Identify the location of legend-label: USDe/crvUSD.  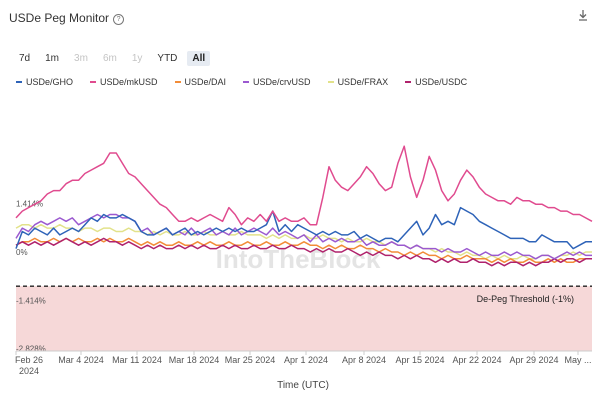
(282, 82).